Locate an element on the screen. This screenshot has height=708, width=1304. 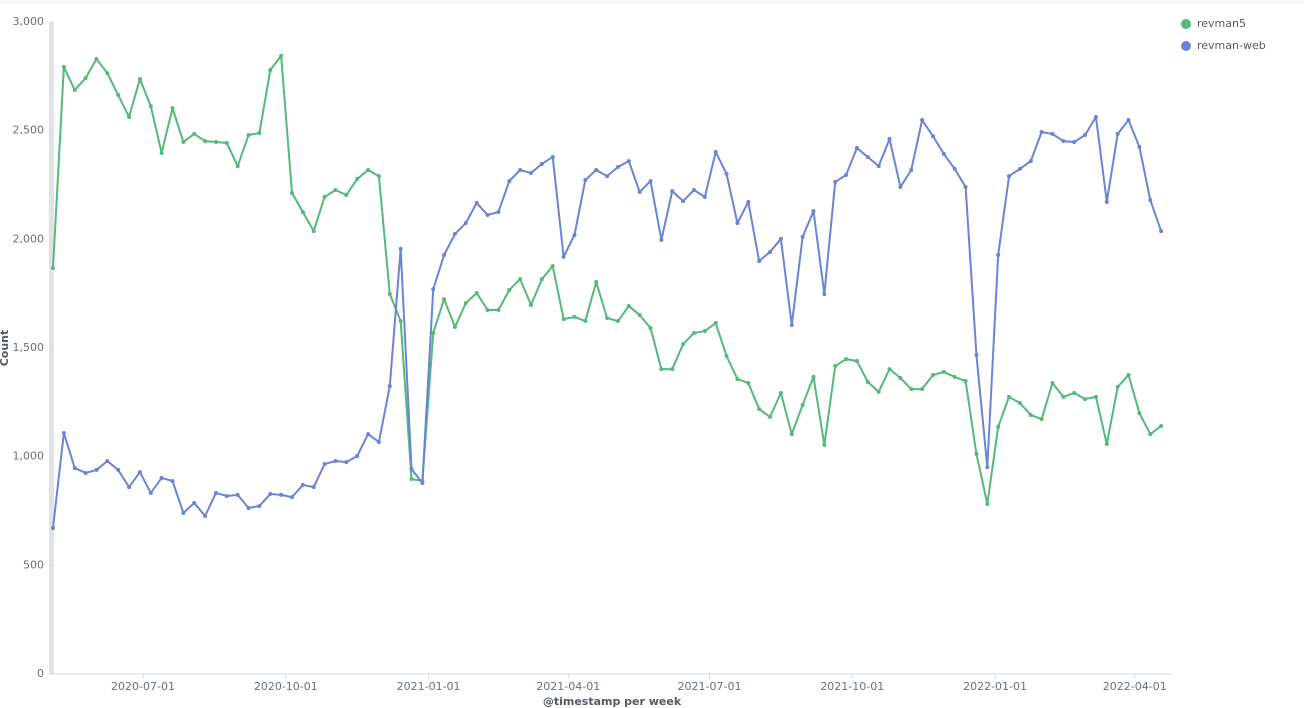
y-tick-label: 3,000 is located at coordinates (29, 21).